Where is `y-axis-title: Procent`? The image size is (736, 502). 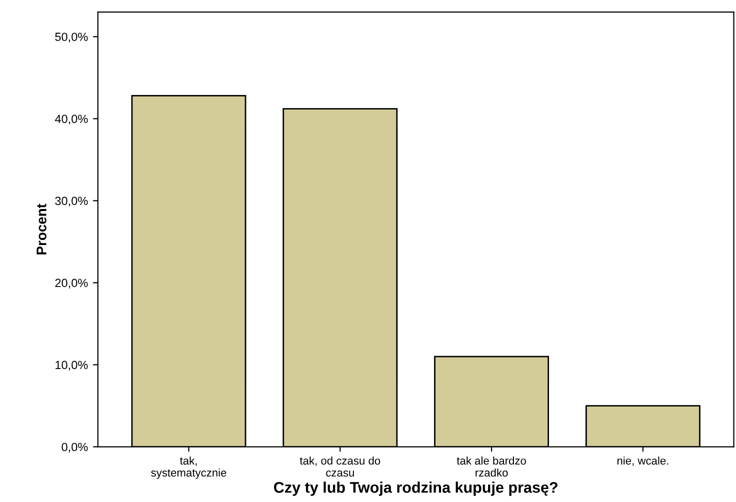 y-axis-title: Procent is located at coordinates (41, 229).